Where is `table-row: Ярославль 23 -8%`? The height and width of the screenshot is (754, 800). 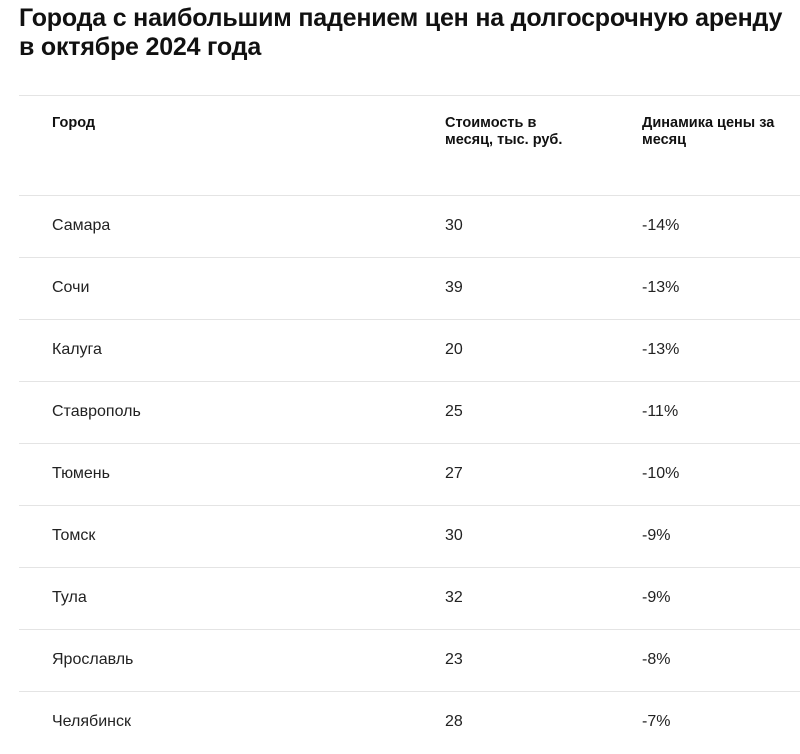
table-row: Ярославль 23 -8% is located at coordinates (409, 661).